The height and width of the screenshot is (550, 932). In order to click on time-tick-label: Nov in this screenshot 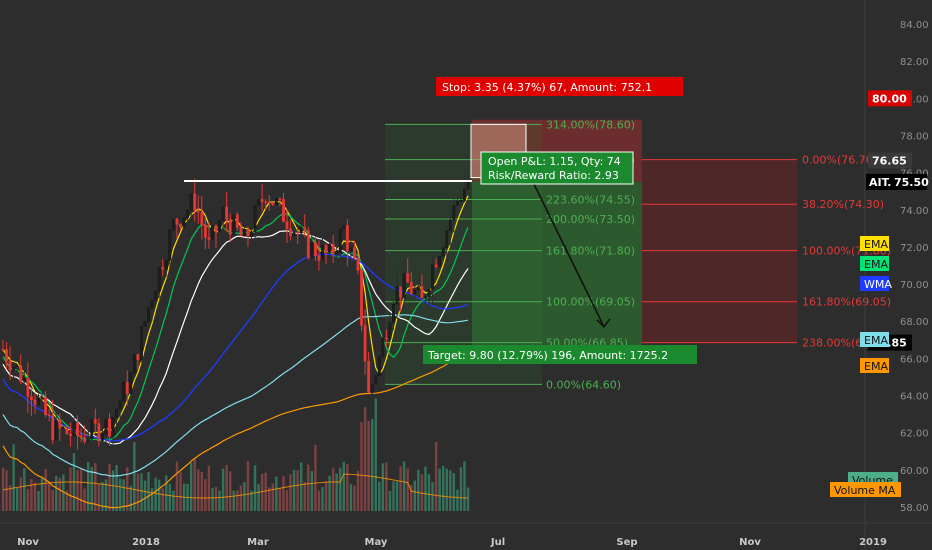, I will do `click(750, 542)`.